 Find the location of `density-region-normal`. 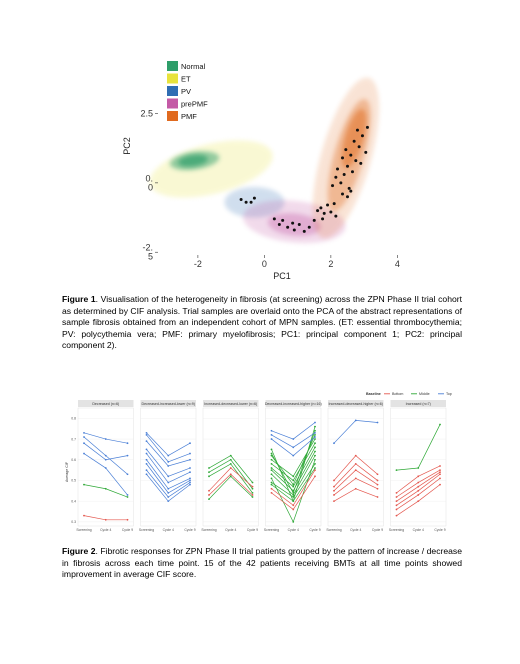

density-region-normal is located at coordinates (193, 160).